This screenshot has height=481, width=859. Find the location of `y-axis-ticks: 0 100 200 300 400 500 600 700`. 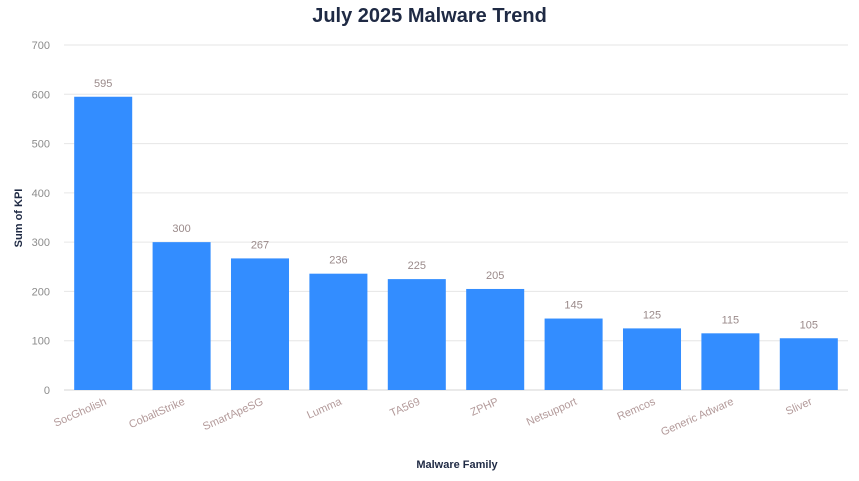

y-axis-ticks: 0 100 200 300 400 500 600 700 is located at coordinates (41, 218).